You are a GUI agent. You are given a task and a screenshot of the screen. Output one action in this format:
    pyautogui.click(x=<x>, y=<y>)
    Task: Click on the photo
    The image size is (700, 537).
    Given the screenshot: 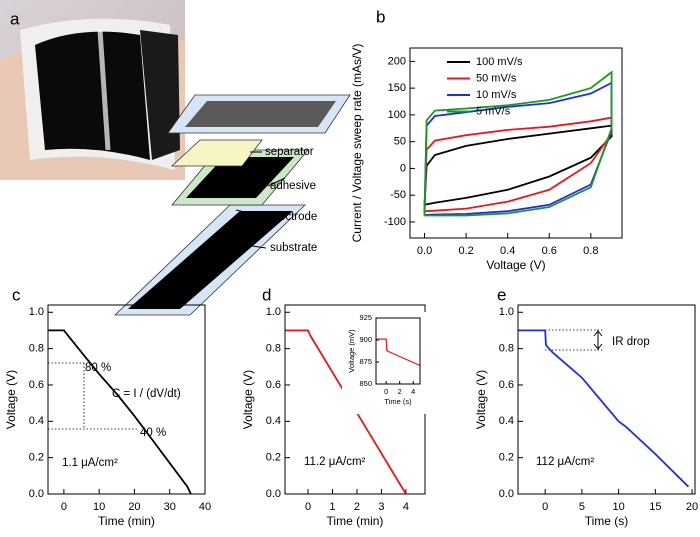 What is the action you would take?
    pyautogui.click(x=92, y=90)
    